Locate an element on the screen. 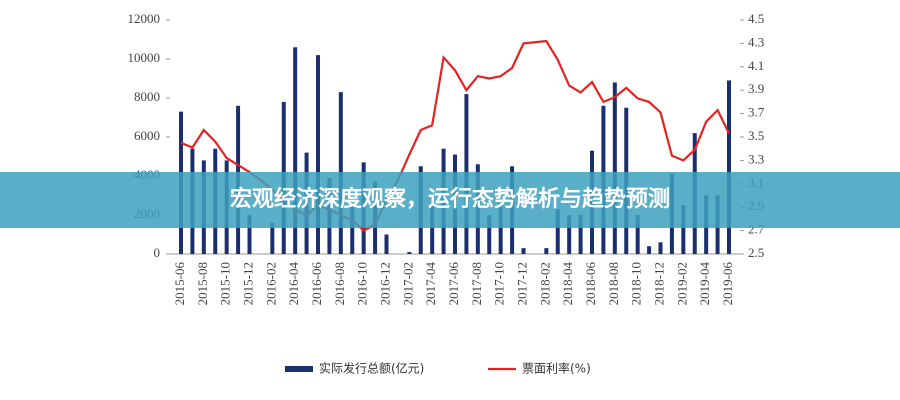 This screenshot has width=900, height=400. y-tick-label: 12000 is located at coordinates (144, 18).